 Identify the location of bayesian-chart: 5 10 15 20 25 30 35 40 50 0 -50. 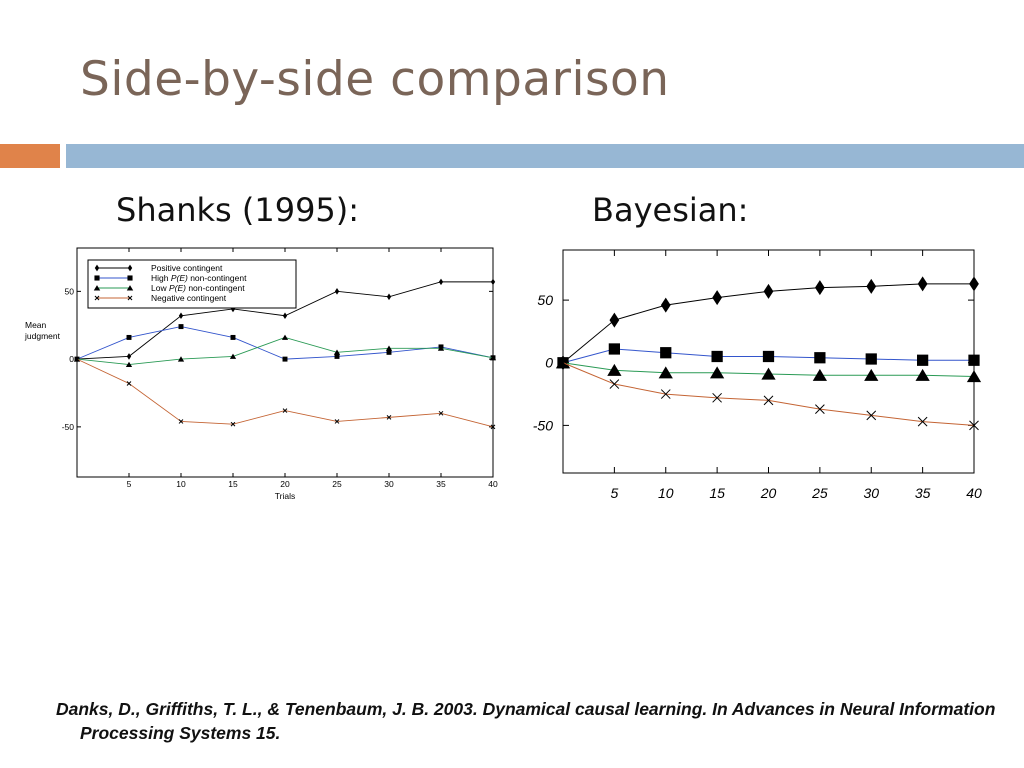
(757, 375).